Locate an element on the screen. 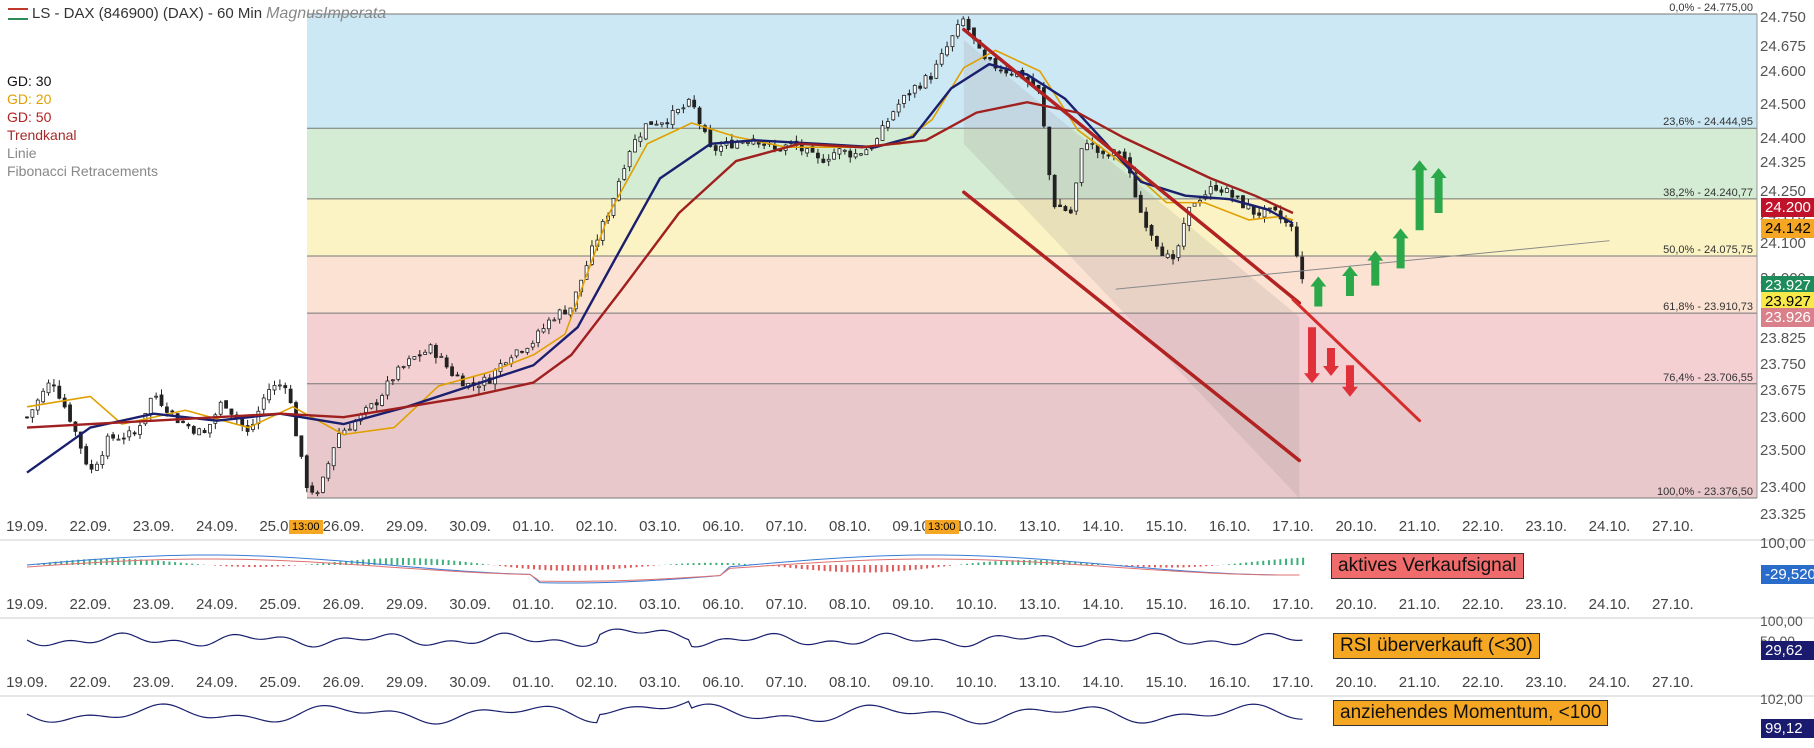  x-tick-label-2-15: 10.10. is located at coordinates (977, 682).